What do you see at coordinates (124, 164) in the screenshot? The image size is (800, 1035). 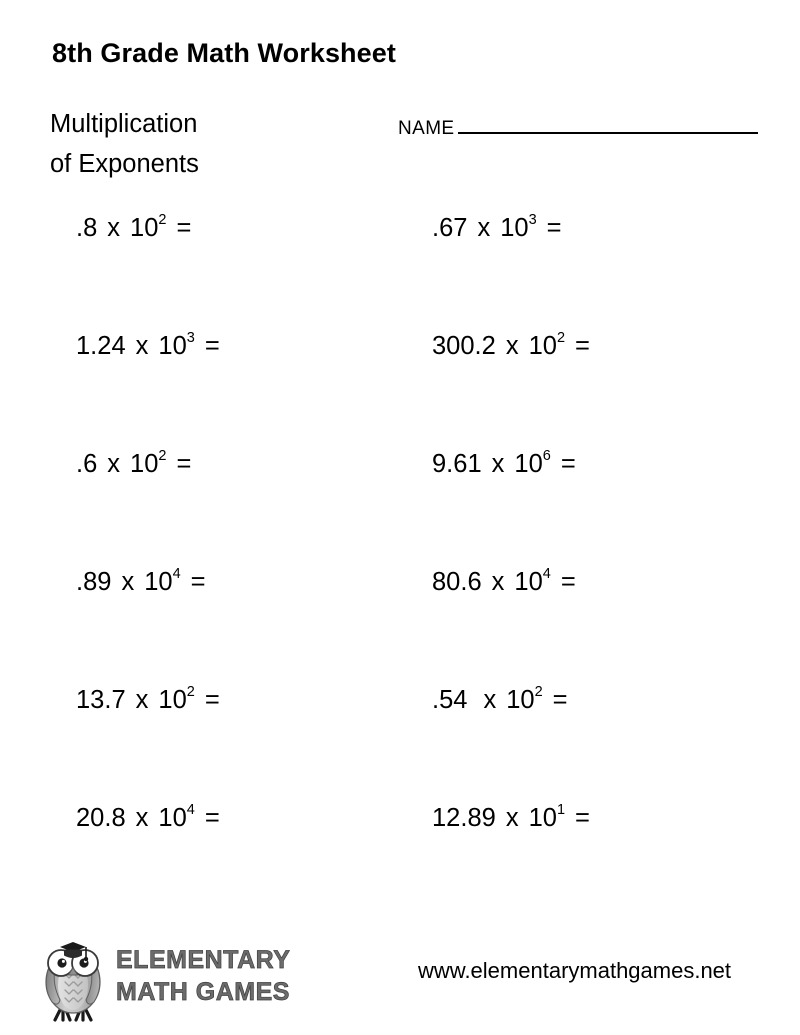 I see `worksheet-subtitle-line-2: of Exponents` at bounding box center [124, 164].